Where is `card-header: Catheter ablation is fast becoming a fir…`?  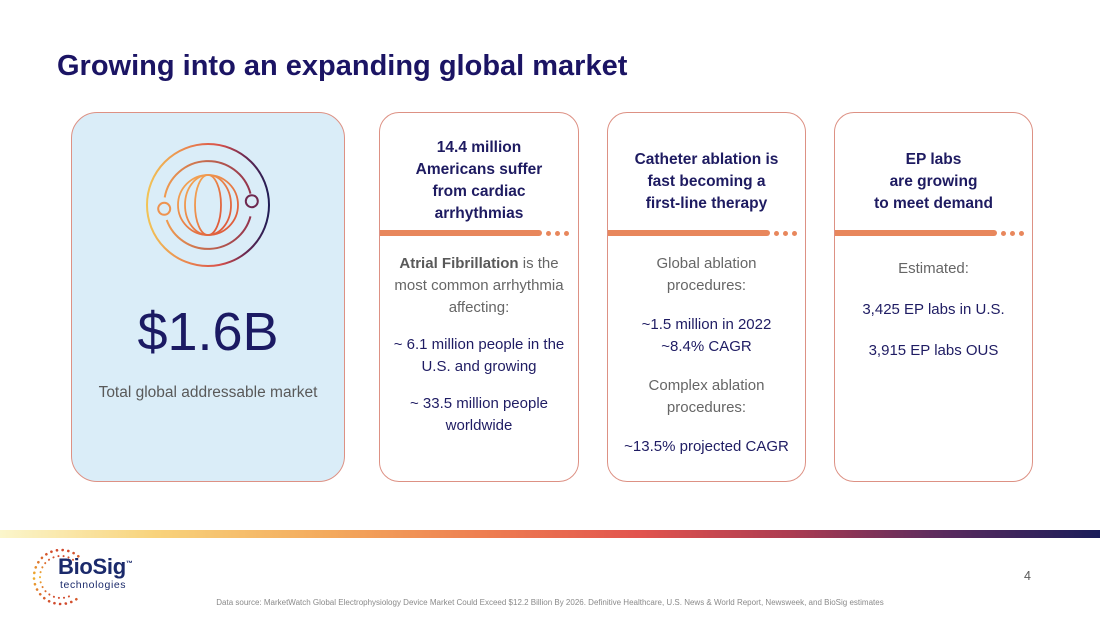 card-header: Catheter ablation is fast becoming a fir… is located at coordinates (706, 181).